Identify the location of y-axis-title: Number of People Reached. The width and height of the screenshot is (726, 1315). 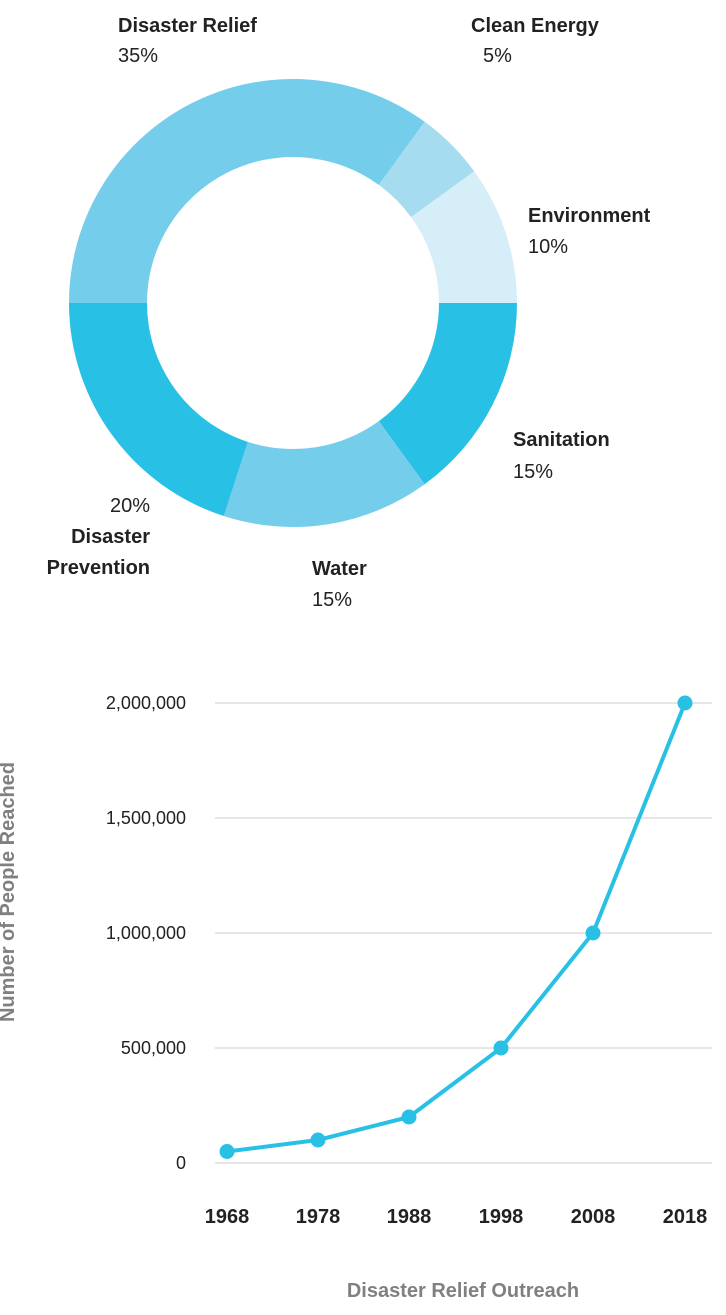
(9, 892).